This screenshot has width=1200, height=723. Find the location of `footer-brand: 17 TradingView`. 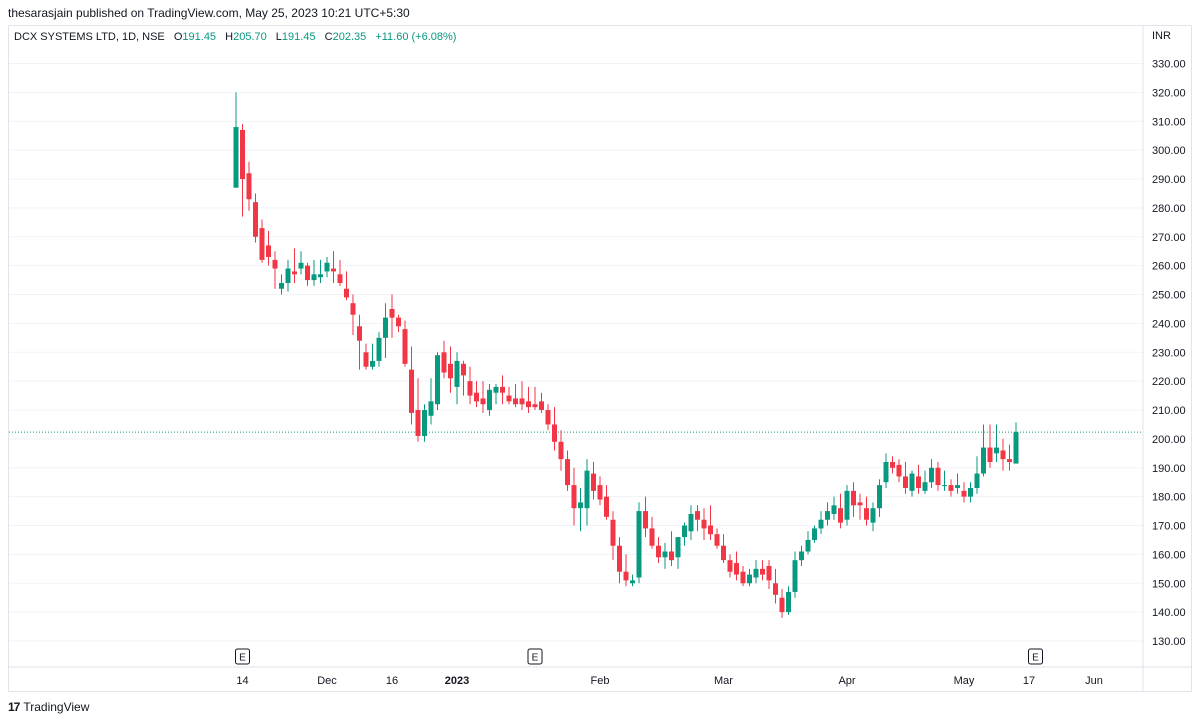

footer-brand: 17 TradingView is located at coordinates (48, 707).